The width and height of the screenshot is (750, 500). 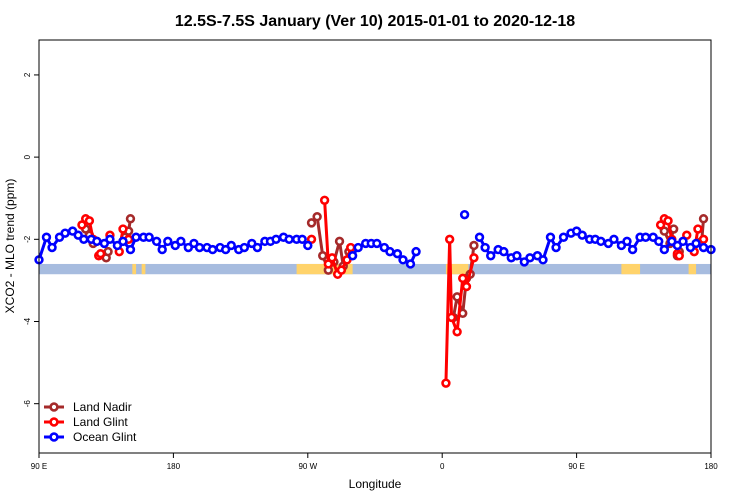 What do you see at coordinates (375, 484) in the screenshot?
I see `x-axis-label: Longitude` at bounding box center [375, 484].